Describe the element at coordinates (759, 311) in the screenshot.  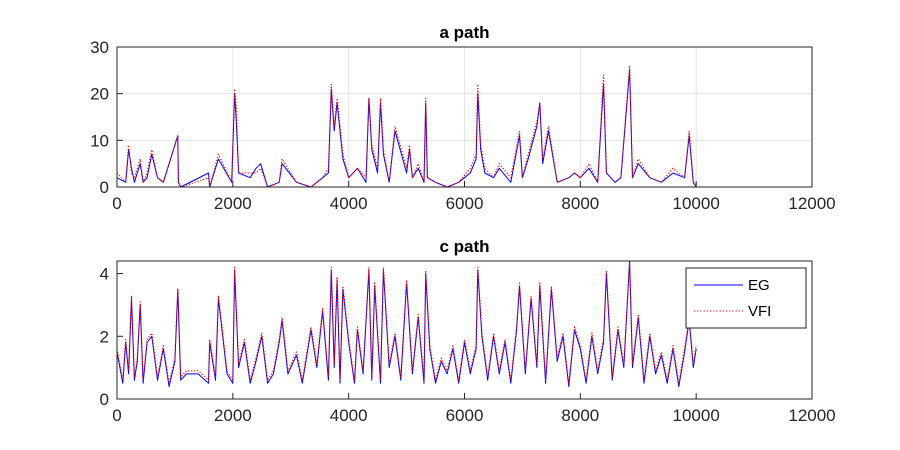
I see `legend-vfi-label: VFI` at that location.